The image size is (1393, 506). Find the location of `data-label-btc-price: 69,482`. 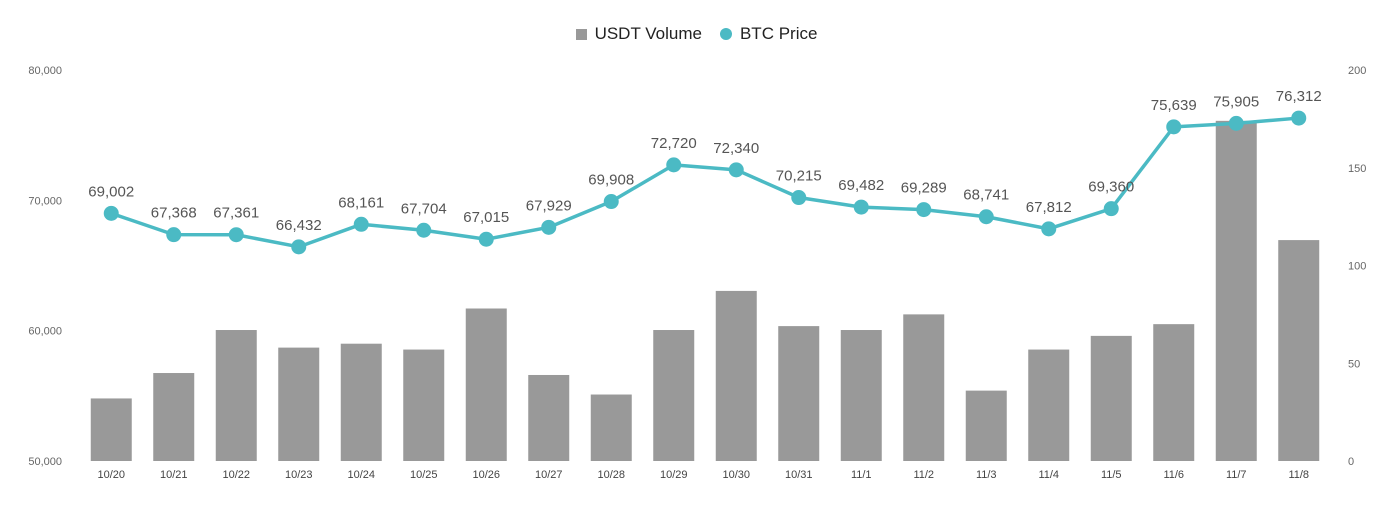

data-label-btc-price: 69,482 is located at coordinates (861, 185).